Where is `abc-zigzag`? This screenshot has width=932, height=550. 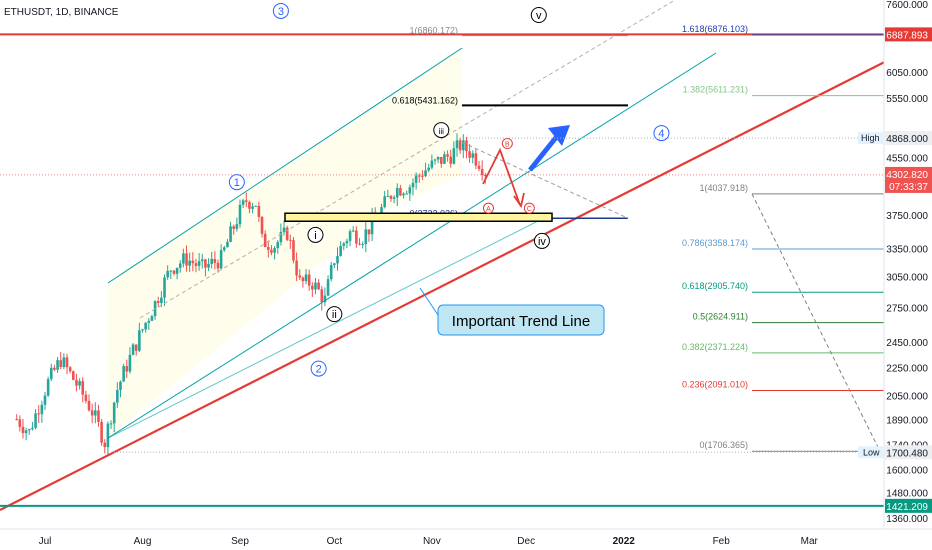 abc-zigzag is located at coordinates (501, 176).